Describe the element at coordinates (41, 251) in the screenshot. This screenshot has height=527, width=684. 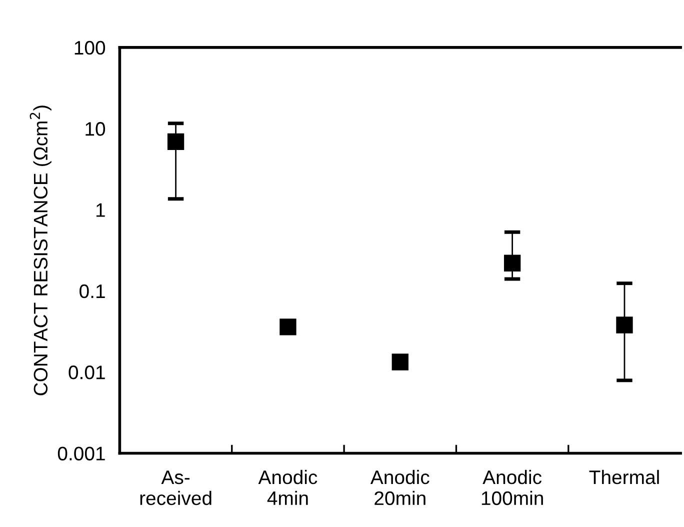
I see `y-axis-title: CONTACT RESISTANCE (Ωcm$^{2}$)` at that location.